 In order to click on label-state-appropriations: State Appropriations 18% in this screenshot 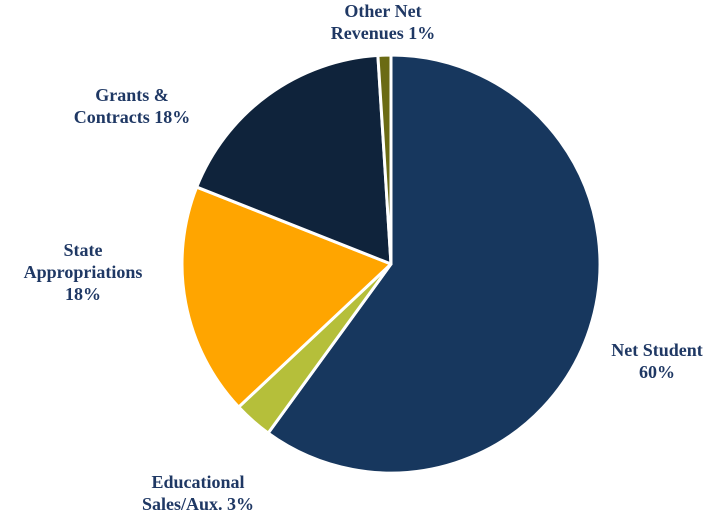, I will do `click(83, 272)`.